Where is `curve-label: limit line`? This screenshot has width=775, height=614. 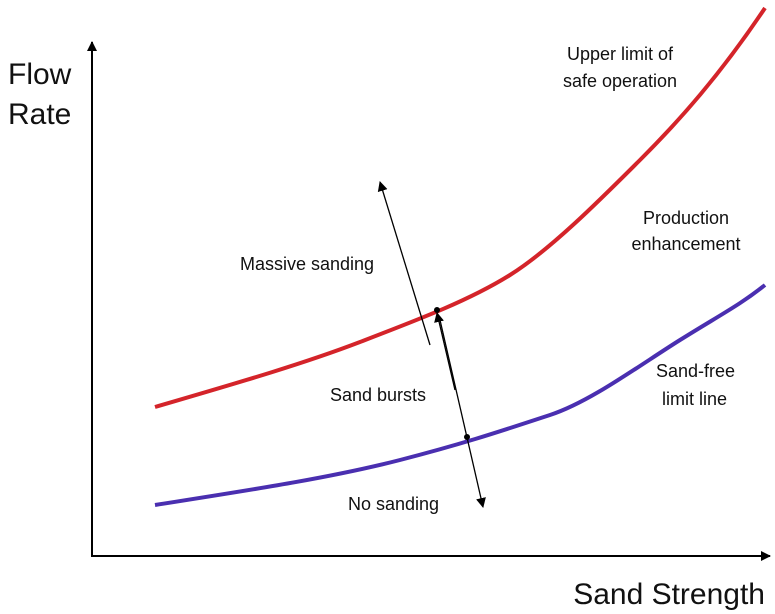 curve-label: limit line is located at coordinates (694, 399).